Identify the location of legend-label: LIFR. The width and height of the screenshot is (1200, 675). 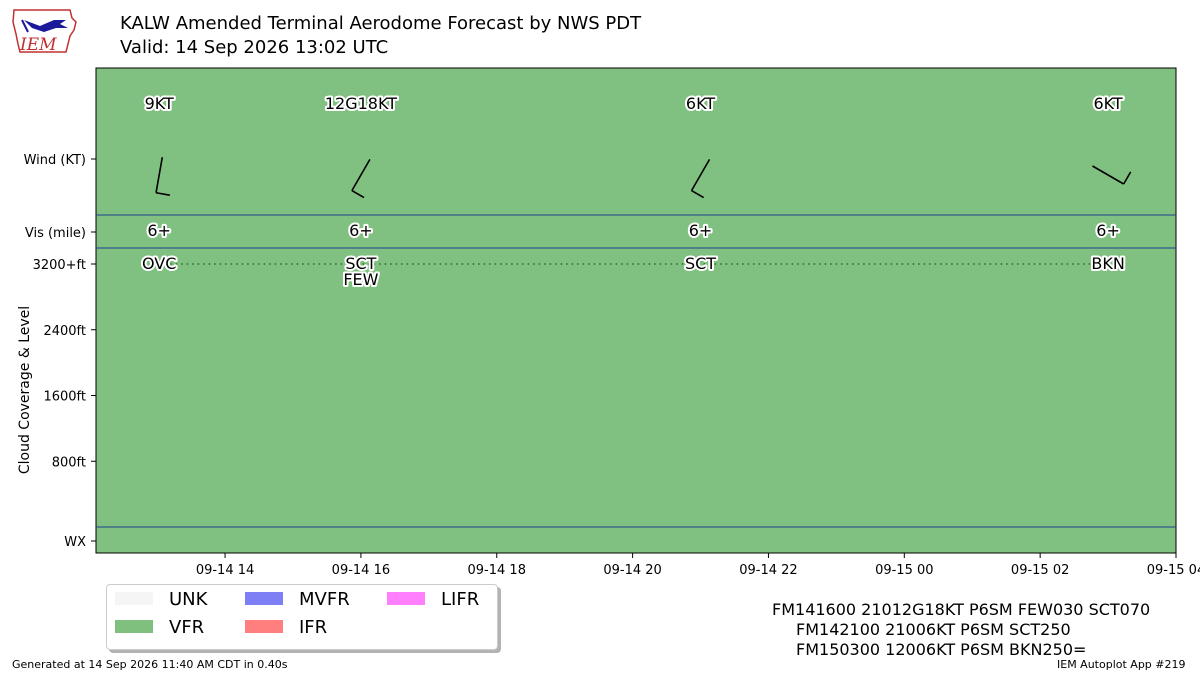
(460, 599).